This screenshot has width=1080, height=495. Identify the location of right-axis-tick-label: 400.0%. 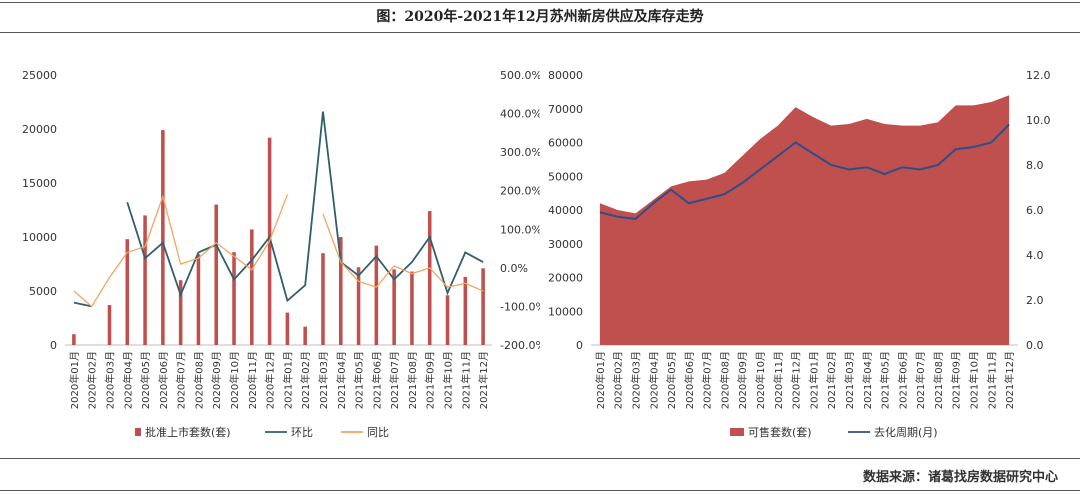
(520, 114).